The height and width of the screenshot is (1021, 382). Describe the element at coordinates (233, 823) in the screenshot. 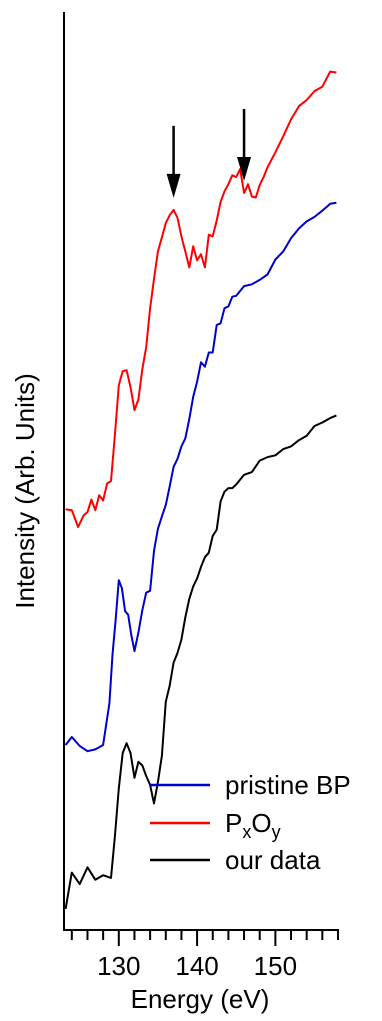

I see `legend-label-pxoy-base1: P` at that location.